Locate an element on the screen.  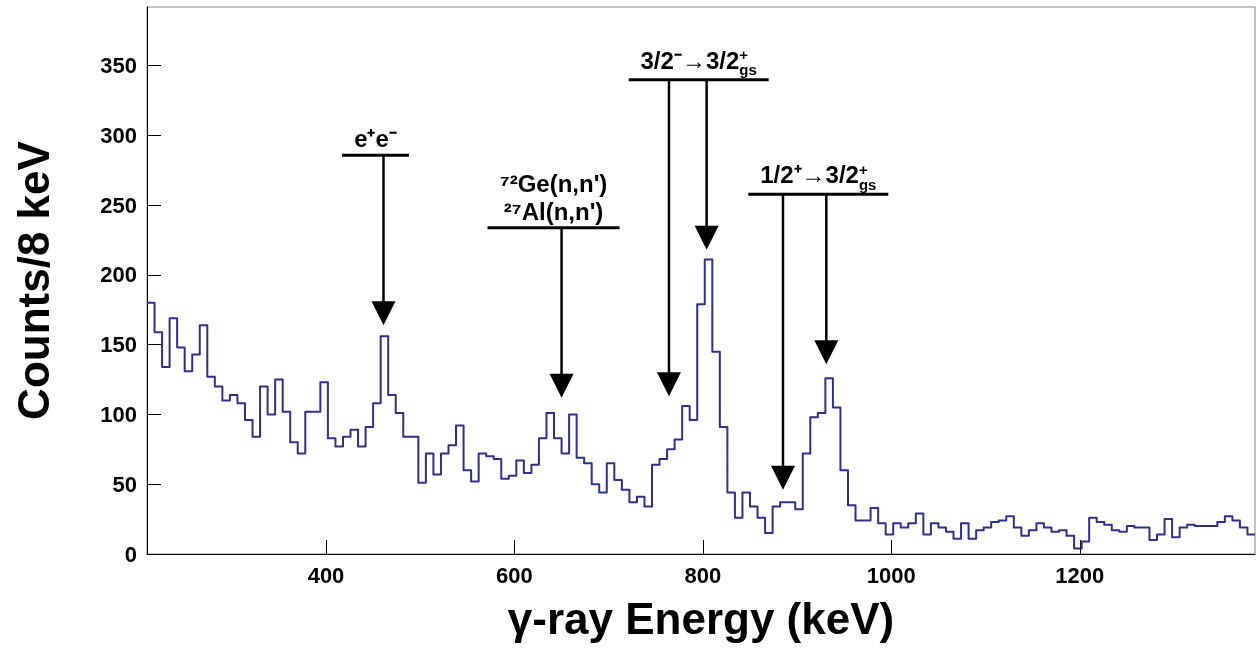
y-tick-label: 250 is located at coordinates (118, 205).